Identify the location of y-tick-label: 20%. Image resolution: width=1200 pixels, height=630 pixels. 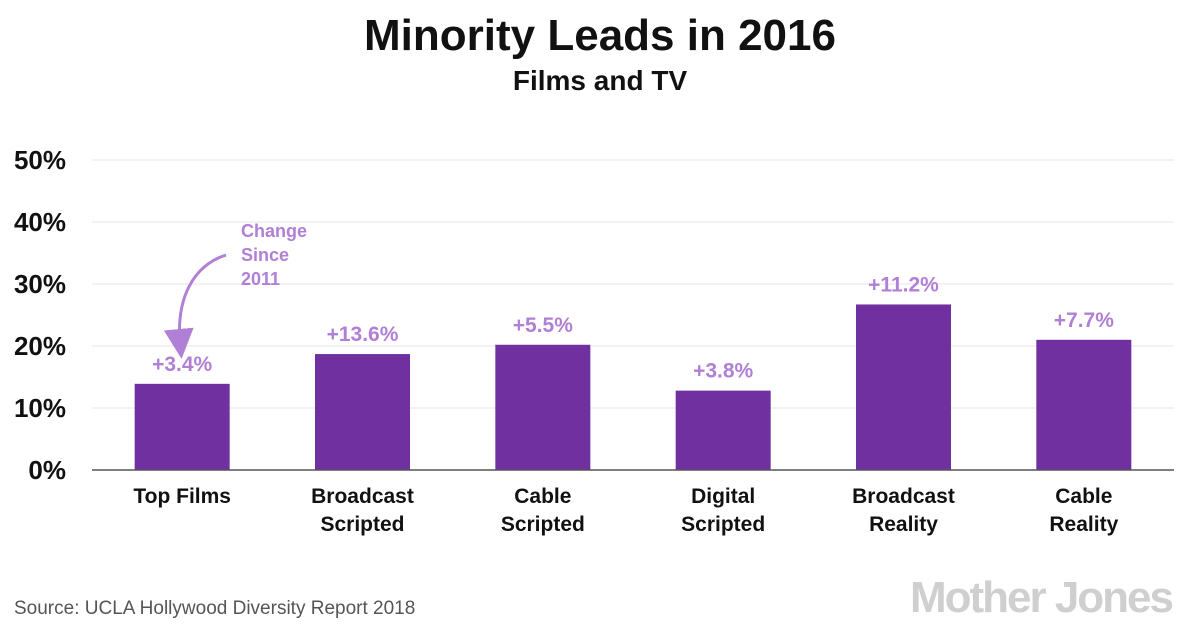
(40, 346).